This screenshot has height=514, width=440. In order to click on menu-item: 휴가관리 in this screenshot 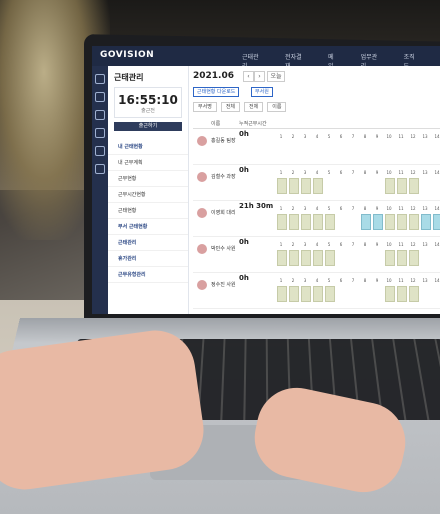, I will do `click(148, 259)`.